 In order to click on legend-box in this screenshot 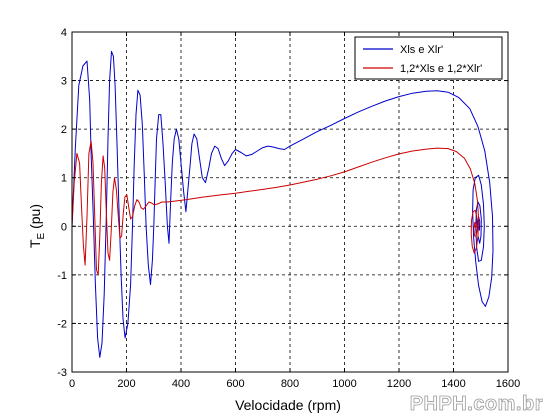, I will do `click(428, 58)`.